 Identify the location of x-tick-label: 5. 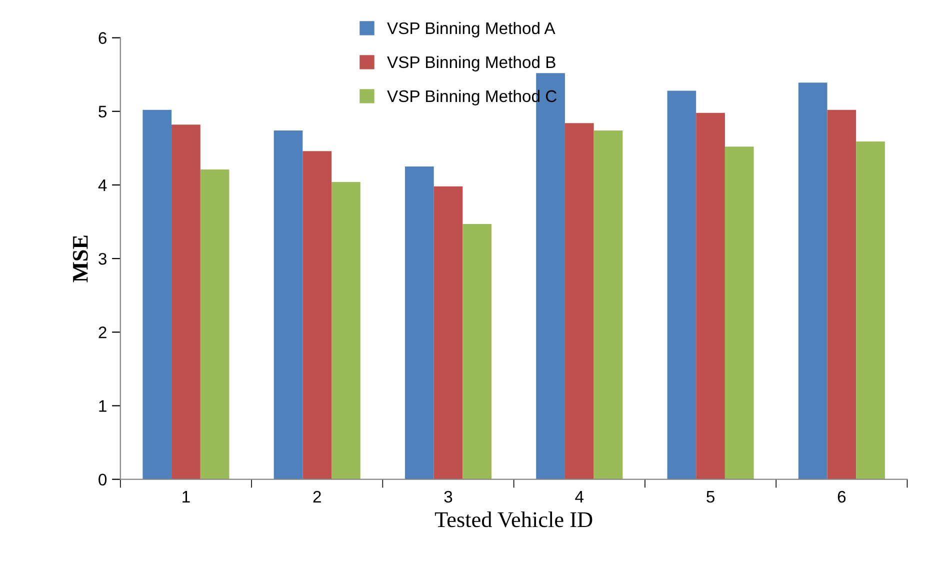
(710, 497).